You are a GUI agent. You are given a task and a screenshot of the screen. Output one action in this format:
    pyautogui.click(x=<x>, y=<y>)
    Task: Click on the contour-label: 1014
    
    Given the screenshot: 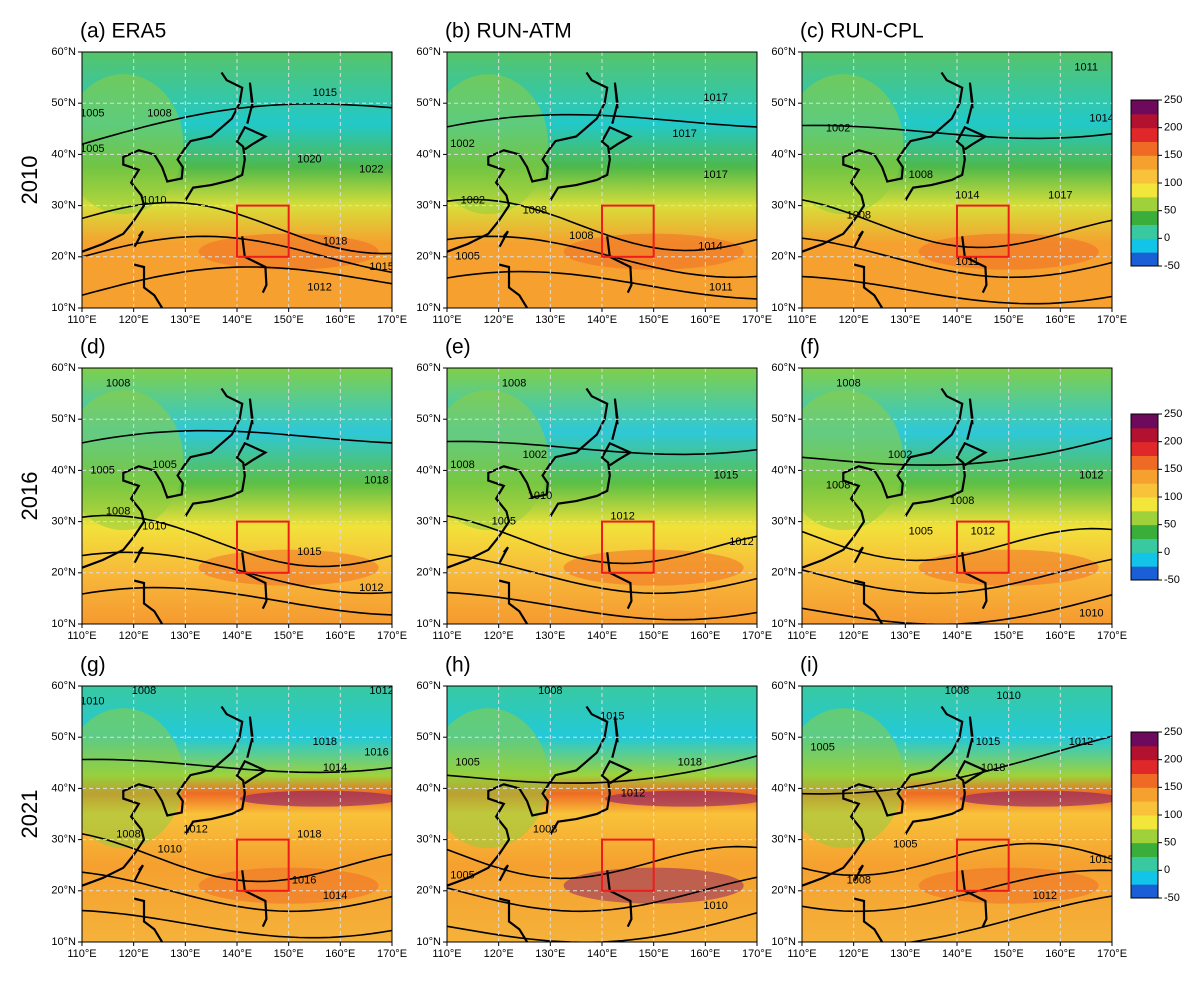 What is the action you would take?
    pyautogui.click(x=335, y=896)
    